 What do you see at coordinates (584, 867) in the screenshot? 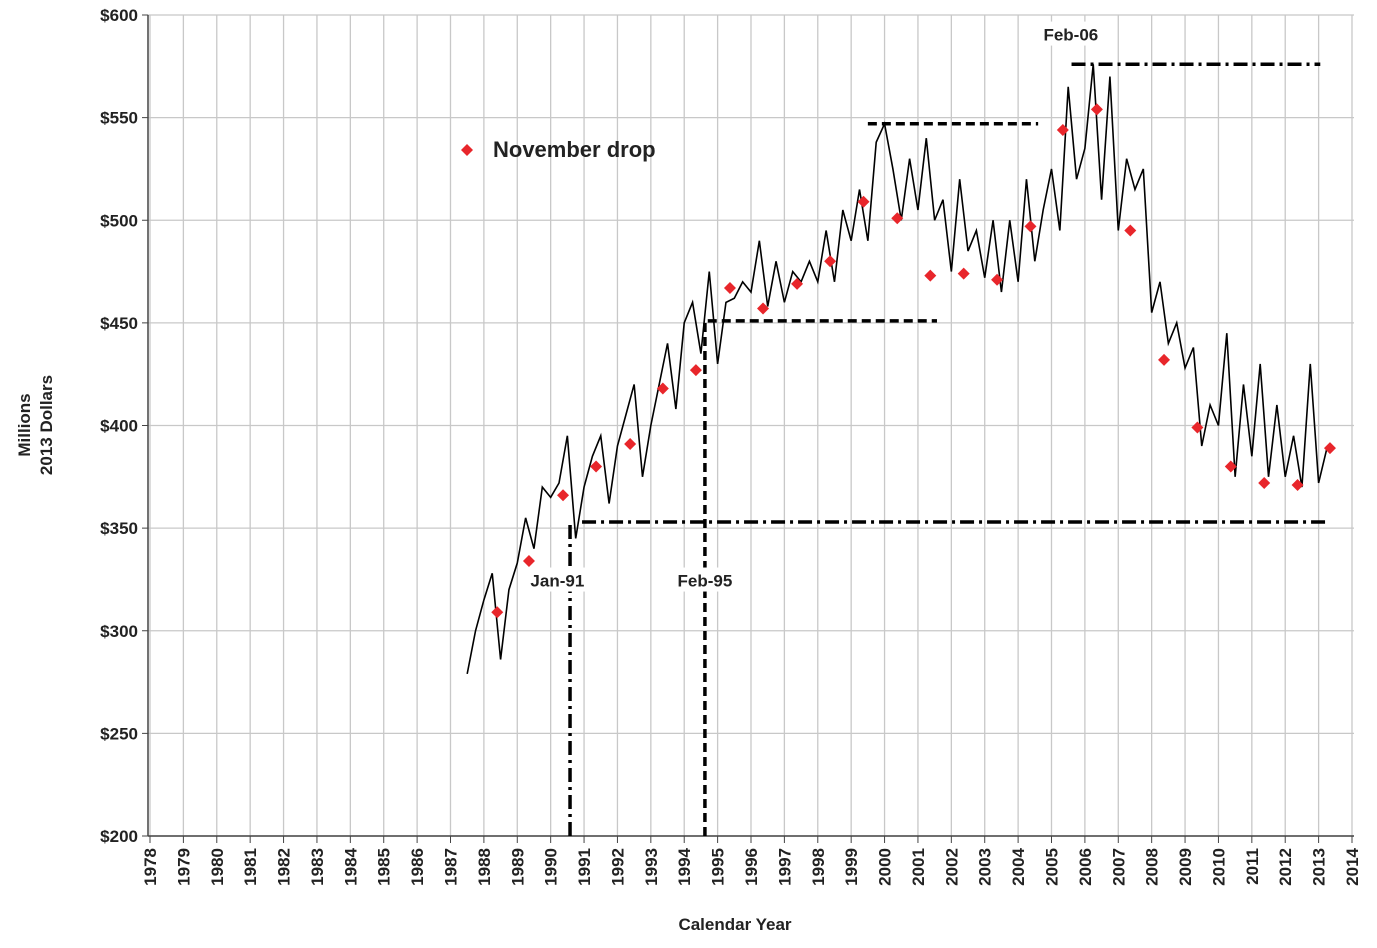
I see `x-tick-label: 1991` at bounding box center [584, 867].